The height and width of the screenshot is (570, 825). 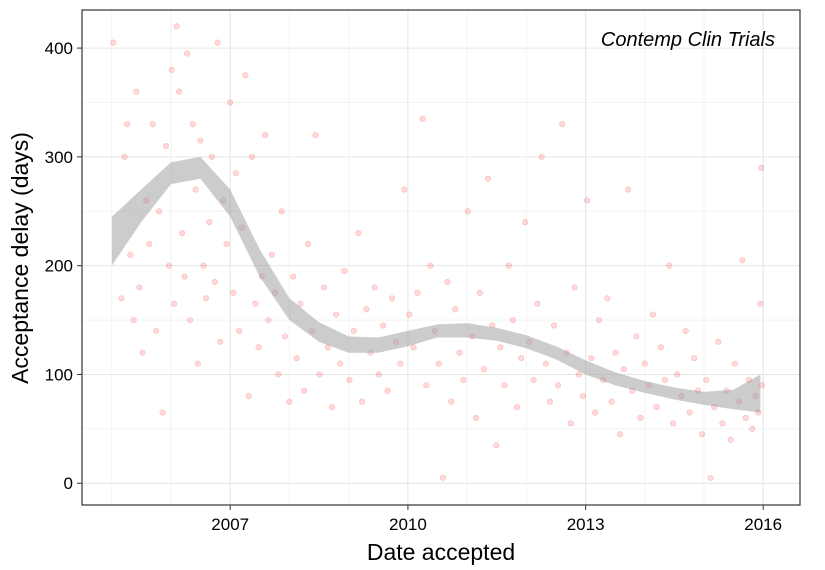 What do you see at coordinates (230, 524) in the screenshot?
I see `x-tick-label: 2007` at bounding box center [230, 524].